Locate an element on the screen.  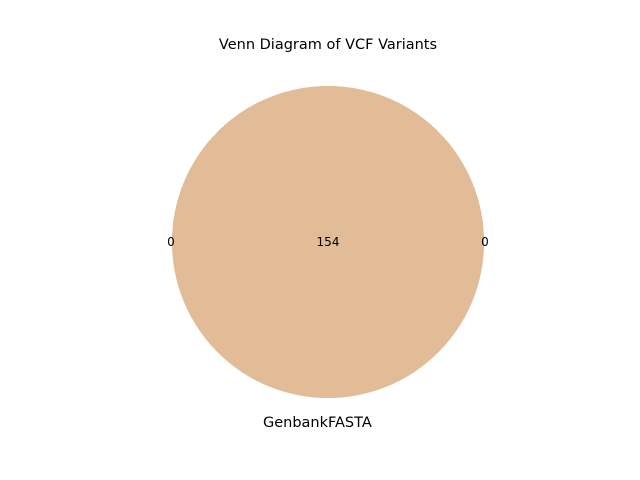
intersection-count: 154 is located at coordinates (328, 242).